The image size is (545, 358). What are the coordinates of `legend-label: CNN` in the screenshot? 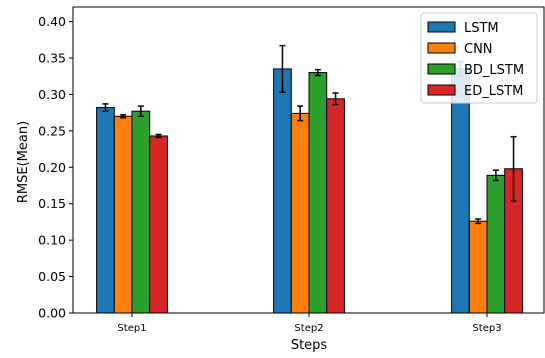 It's located at (478, 49).